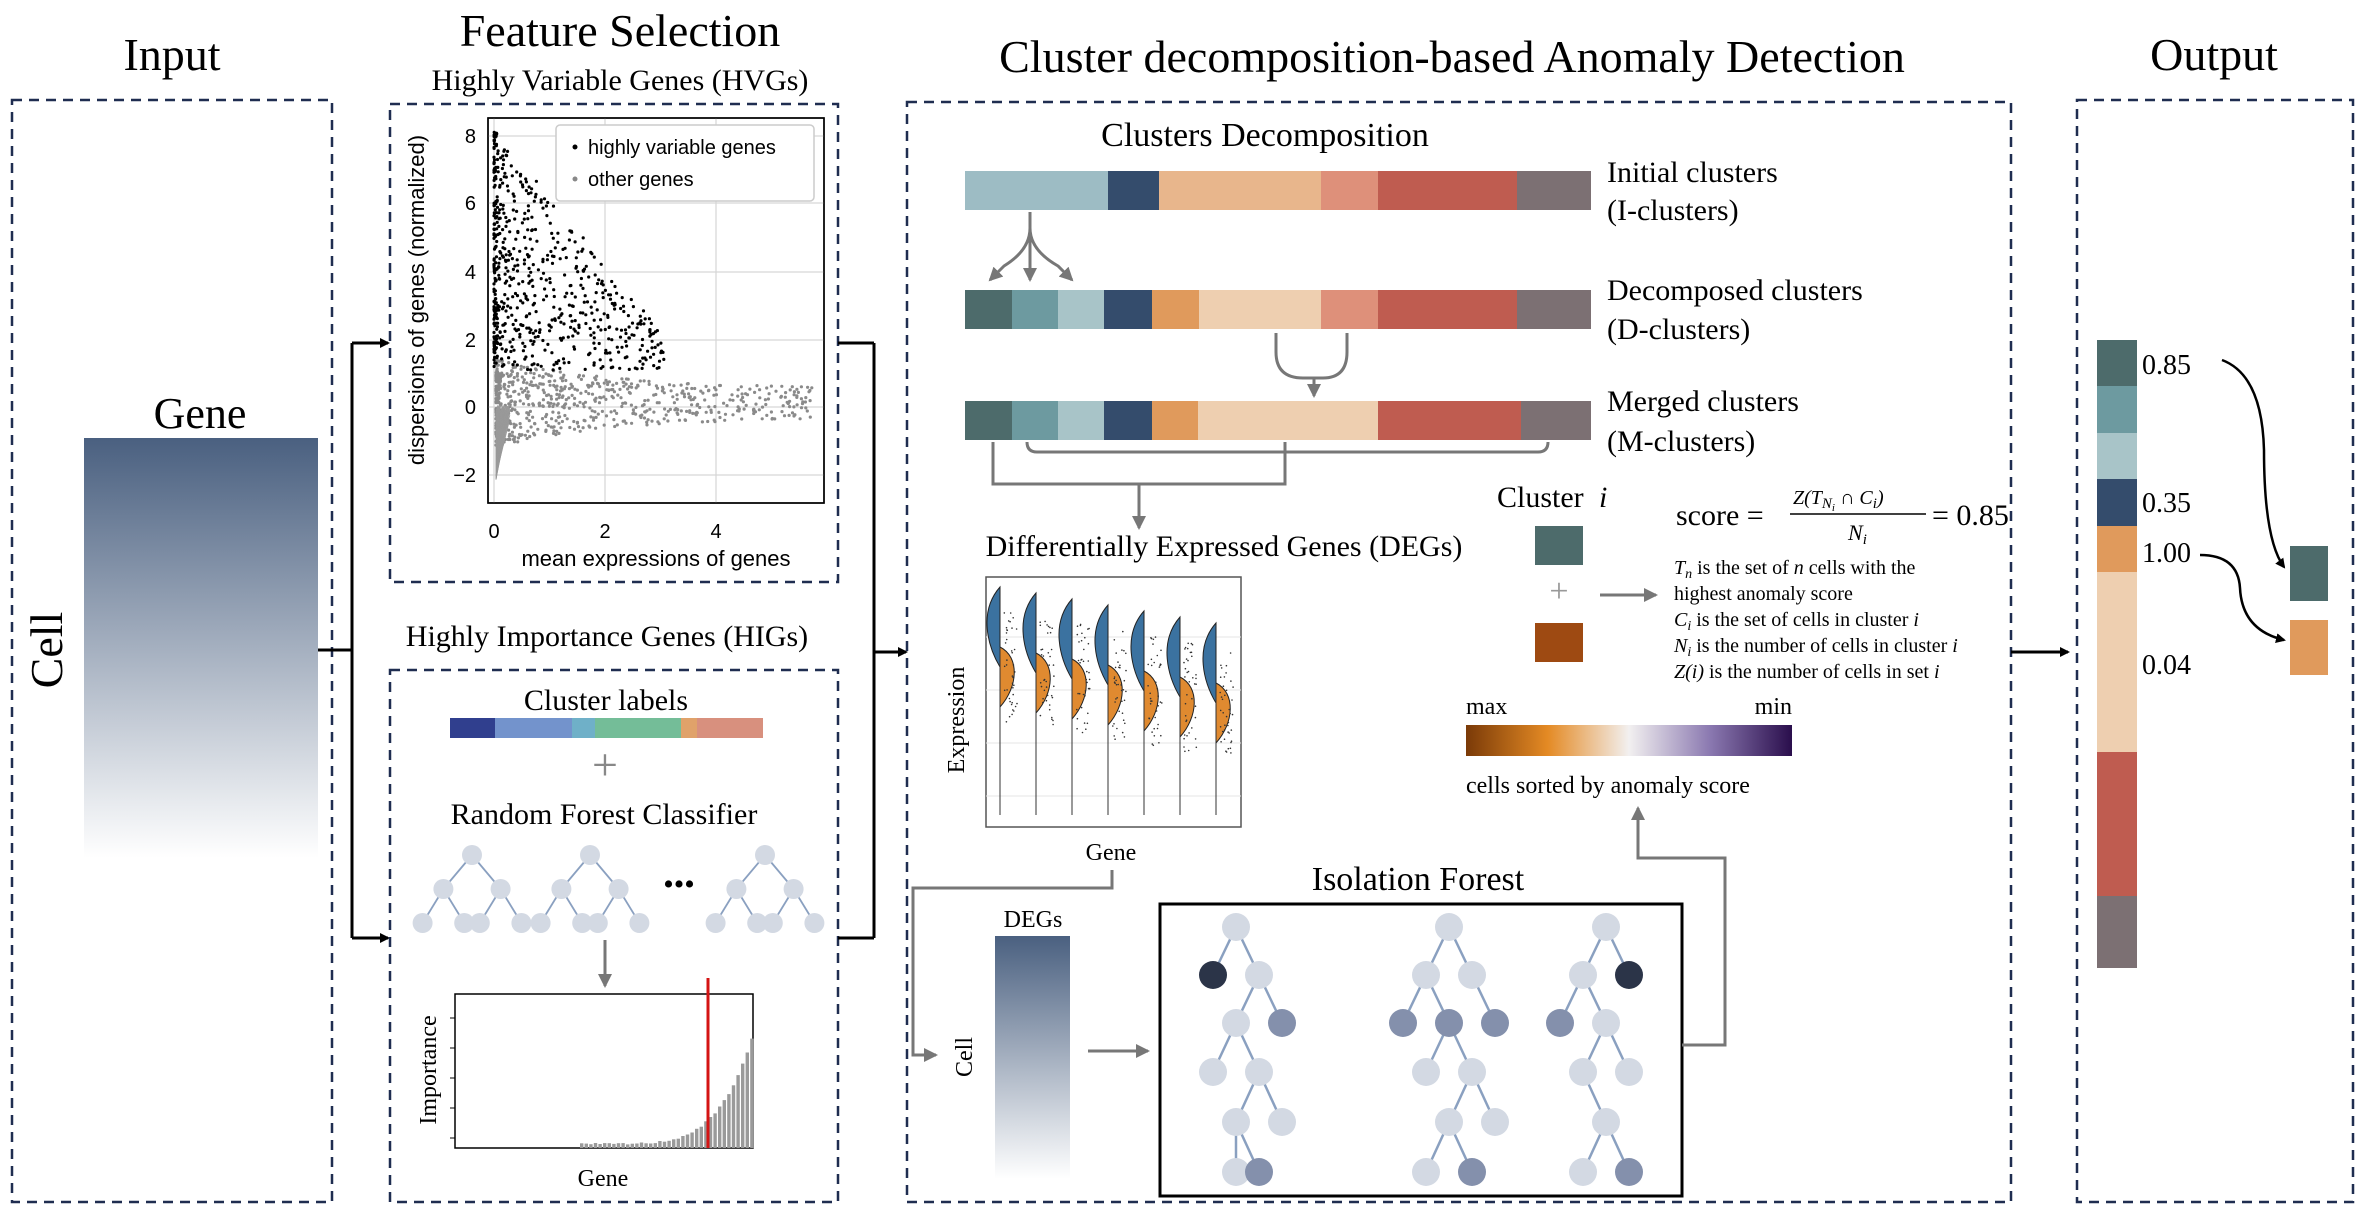 Image resolution: width=2364 pixels, height=1218 pixels. What do you see at coordinates (1032, 1057) in the screenshot?
I see `deg-matrix` at bounding box center [1032, 1057].